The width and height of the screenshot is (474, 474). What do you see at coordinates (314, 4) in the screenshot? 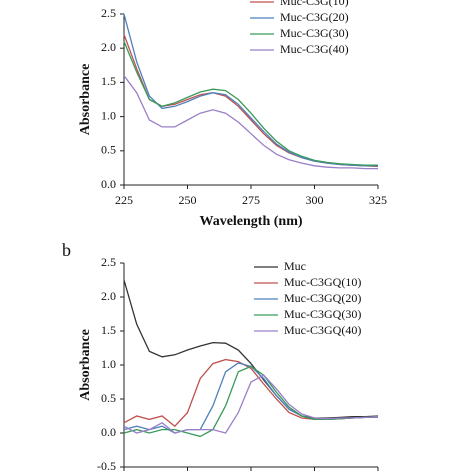
I see `legend-label: Muc-C3G(10)` at bounding box center [314, 4].